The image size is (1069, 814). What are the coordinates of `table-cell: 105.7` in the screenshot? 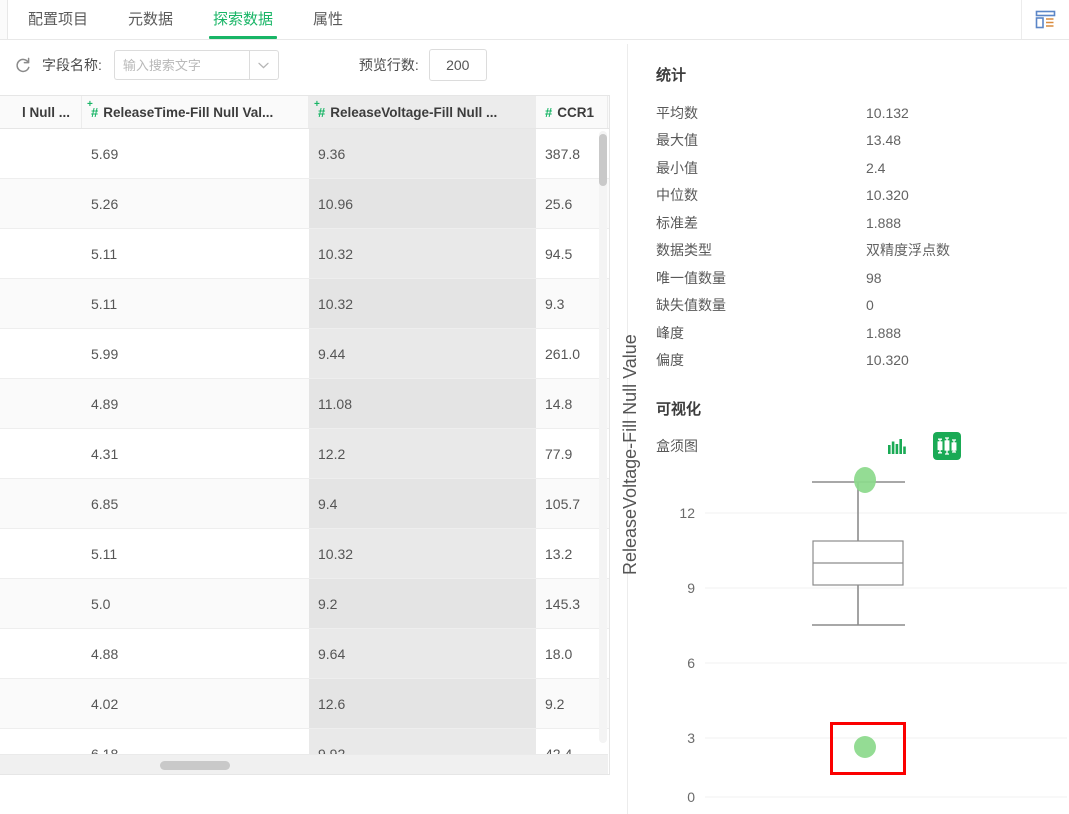 It's located at (563, 503).